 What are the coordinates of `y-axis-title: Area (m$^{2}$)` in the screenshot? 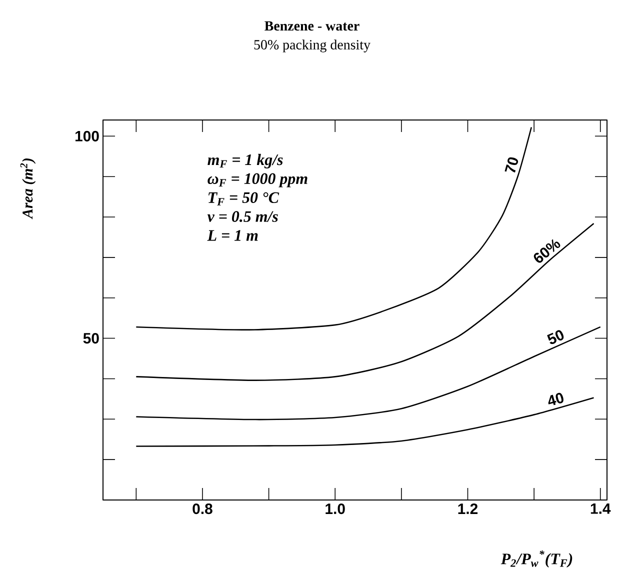 It's located at (28, 189).